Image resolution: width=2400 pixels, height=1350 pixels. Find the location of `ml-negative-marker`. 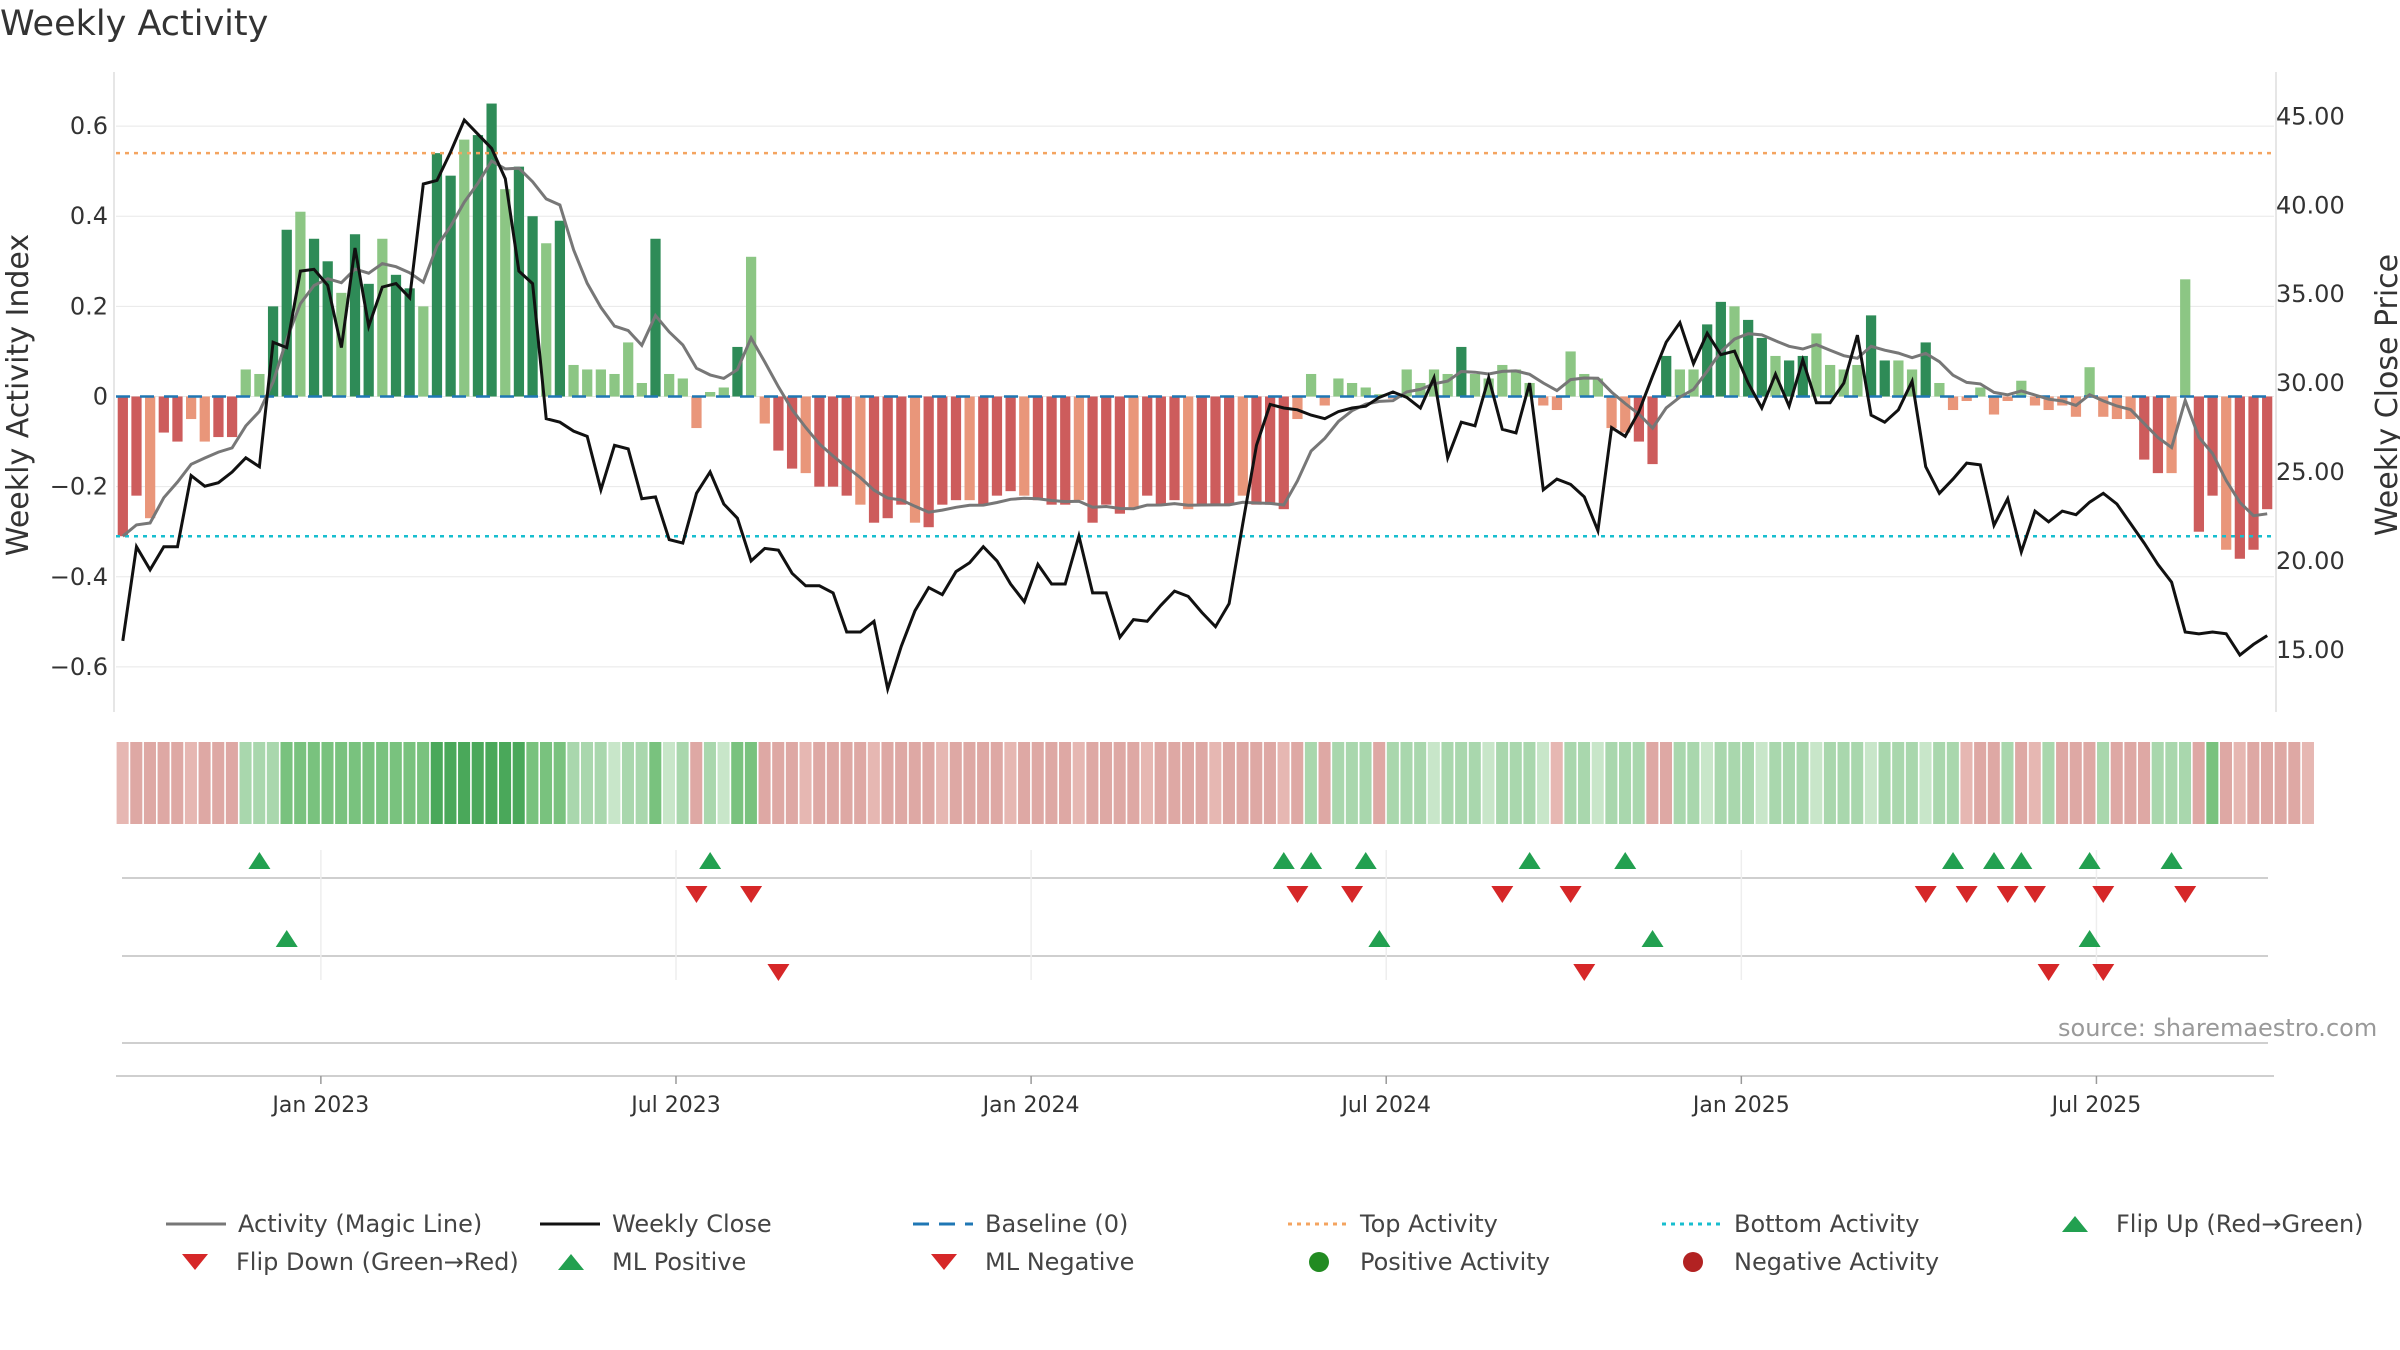

ml-negative-marker is located at coordinates (1584, 972).